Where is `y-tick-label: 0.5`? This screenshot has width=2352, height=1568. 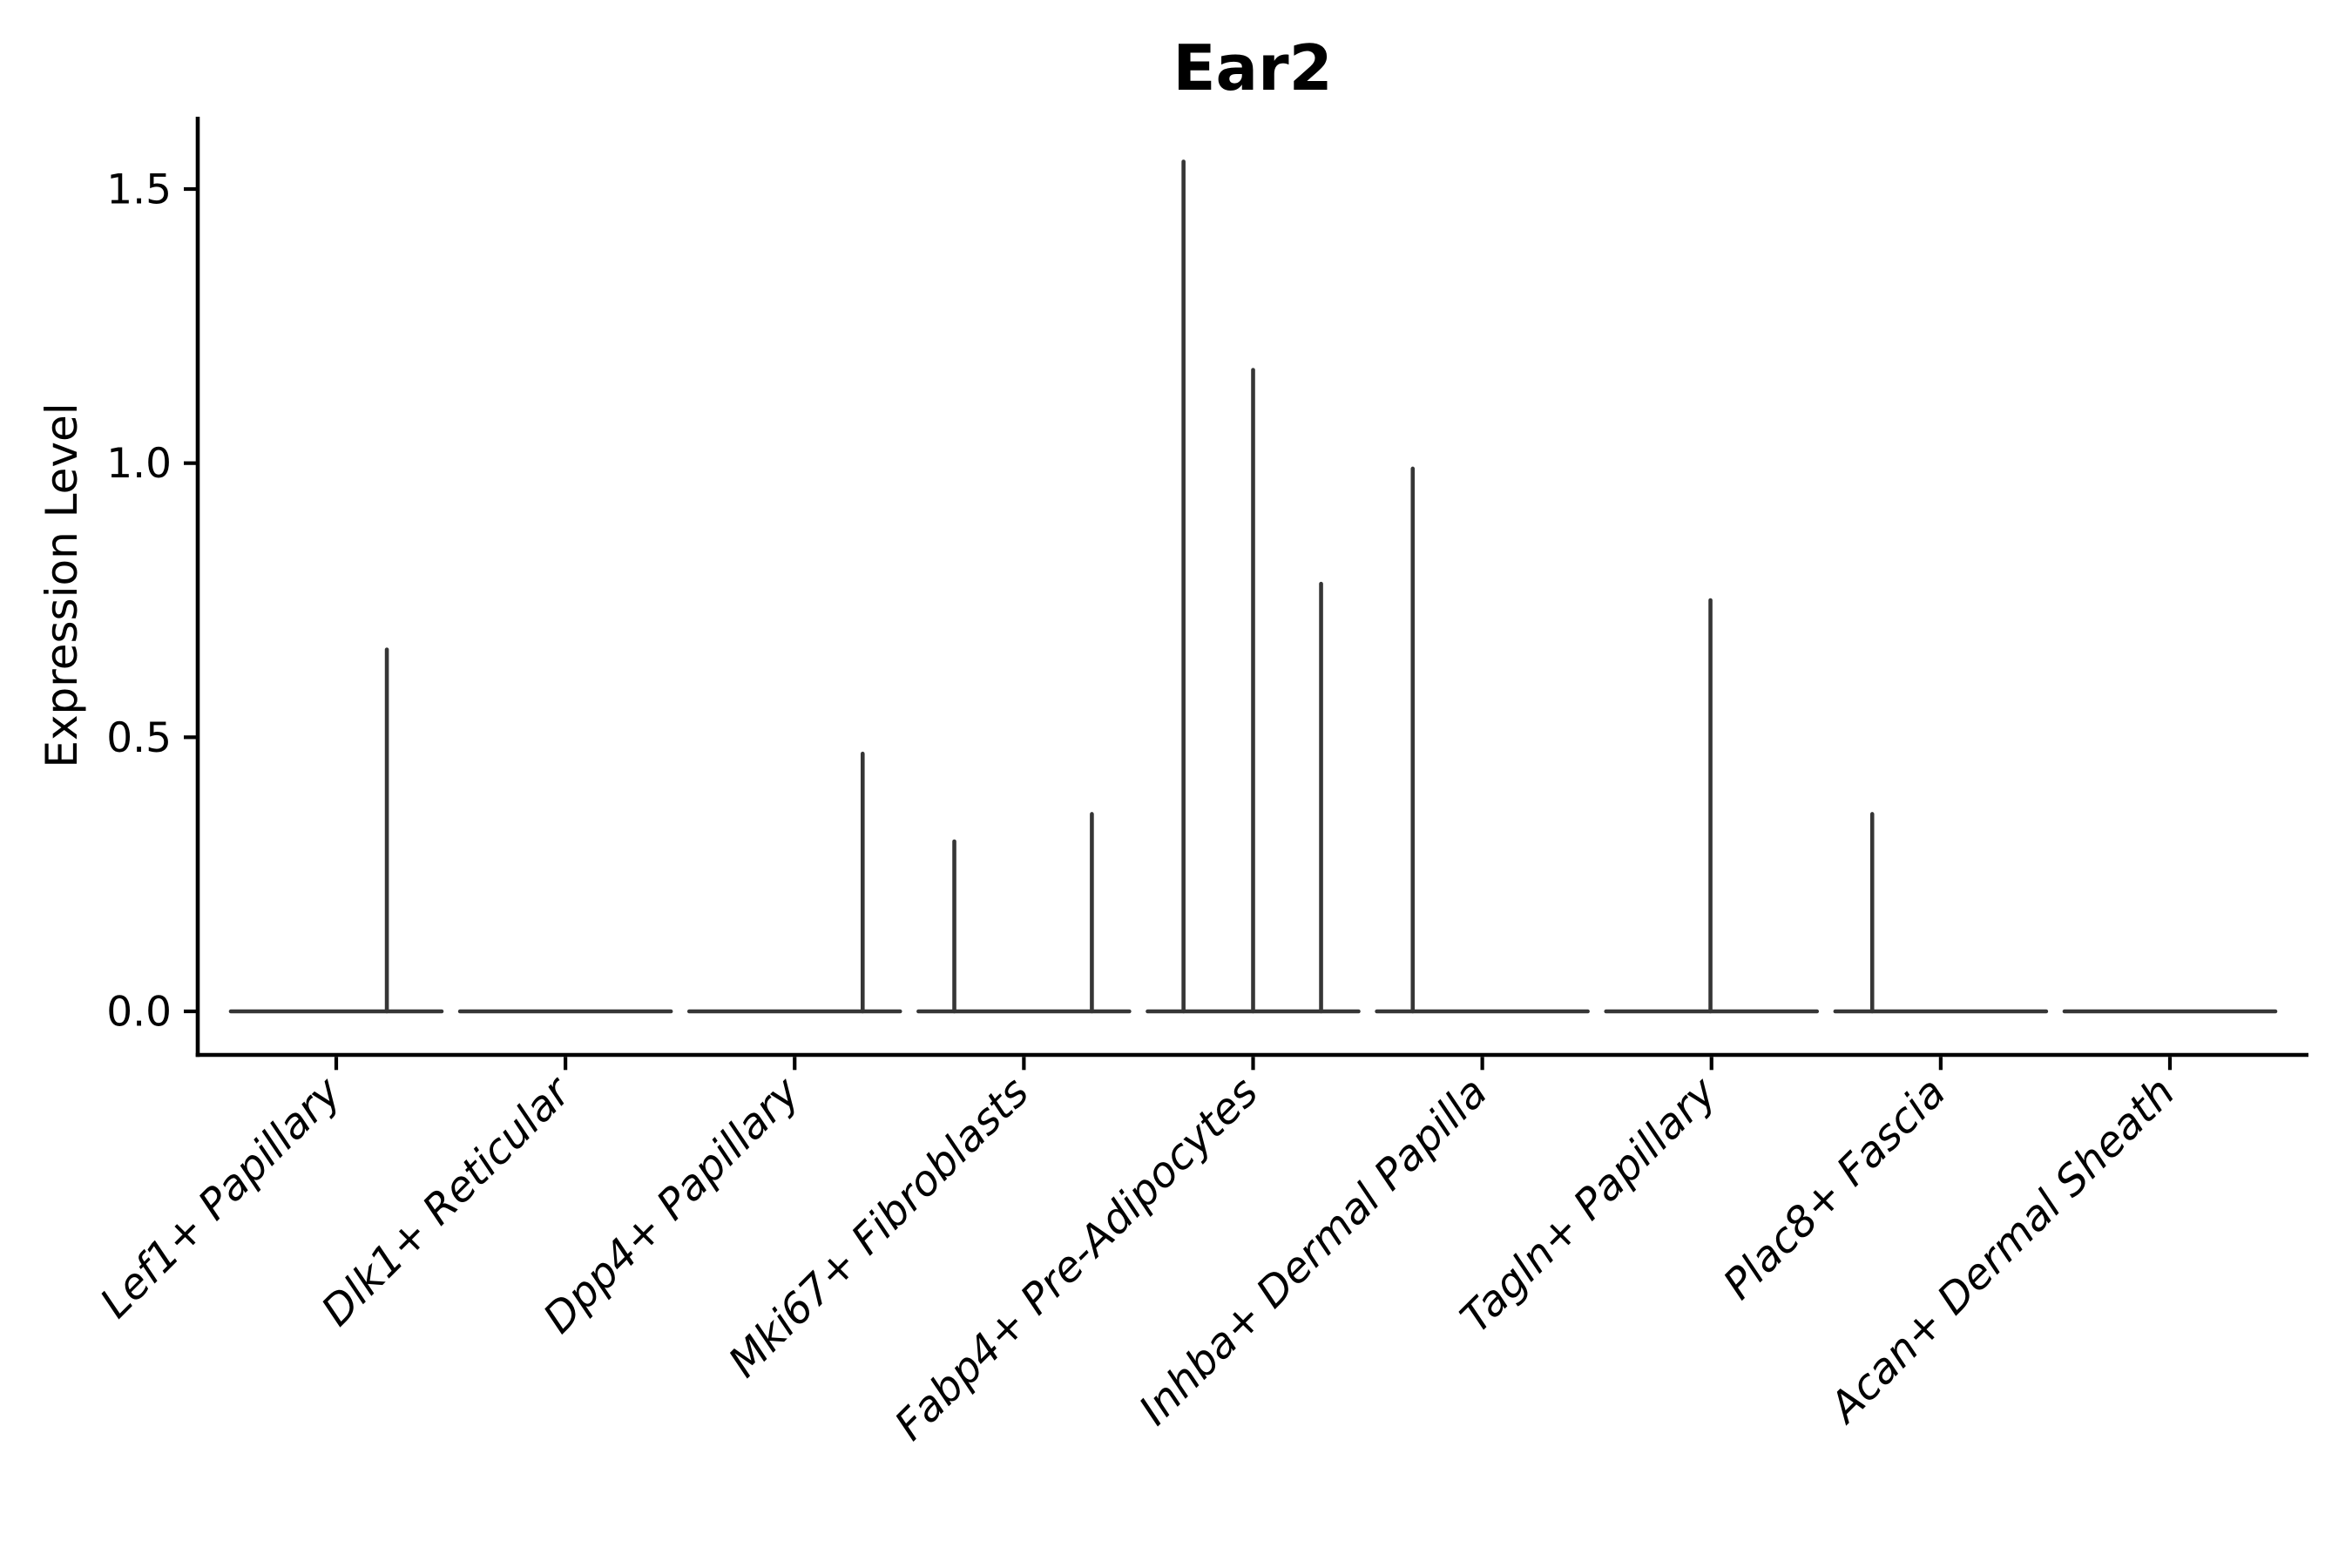
y-tick-label: 0.5 is located at coordinates (139, 738).